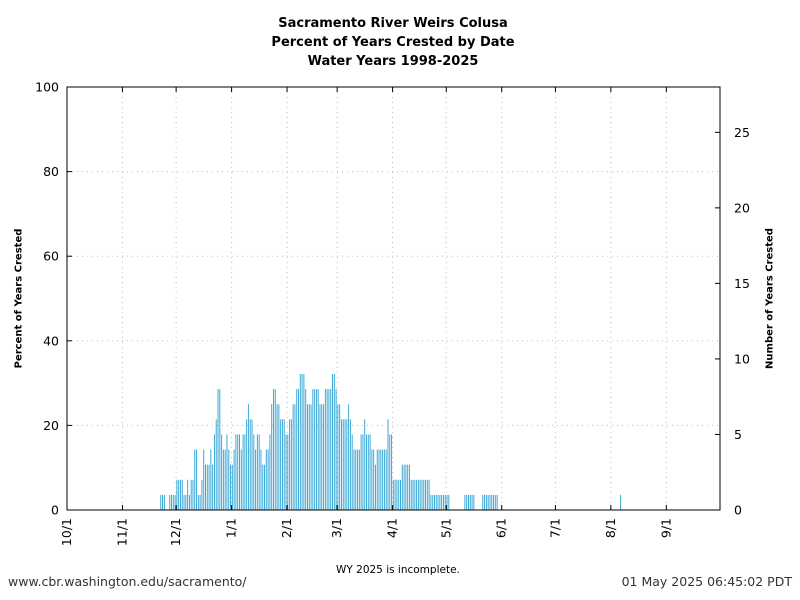  What do you see at coordinates (51, 256) in the screenshot?
I see `y-tick-label: 60` at bounding box center [51, 256].